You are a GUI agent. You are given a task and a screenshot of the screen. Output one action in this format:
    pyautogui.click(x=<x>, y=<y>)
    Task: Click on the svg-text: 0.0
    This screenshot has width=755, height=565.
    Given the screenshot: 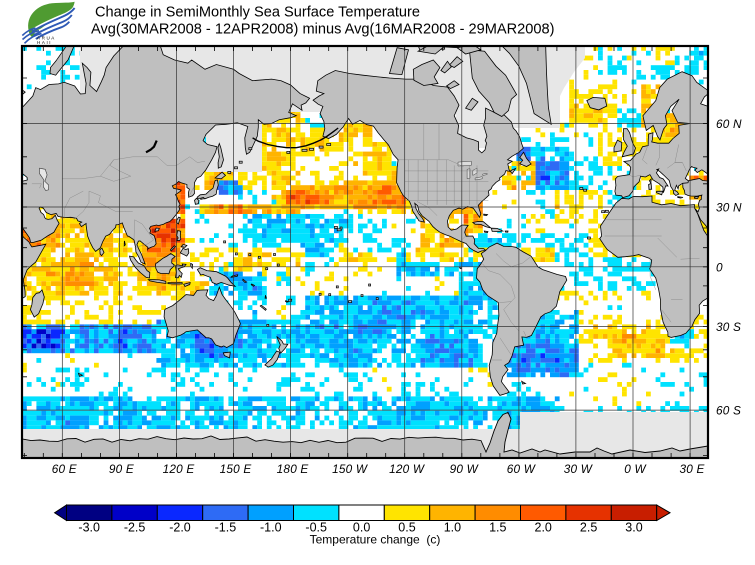 What is the action you would take?
    pyautogui.click(x=361, y=528)
    